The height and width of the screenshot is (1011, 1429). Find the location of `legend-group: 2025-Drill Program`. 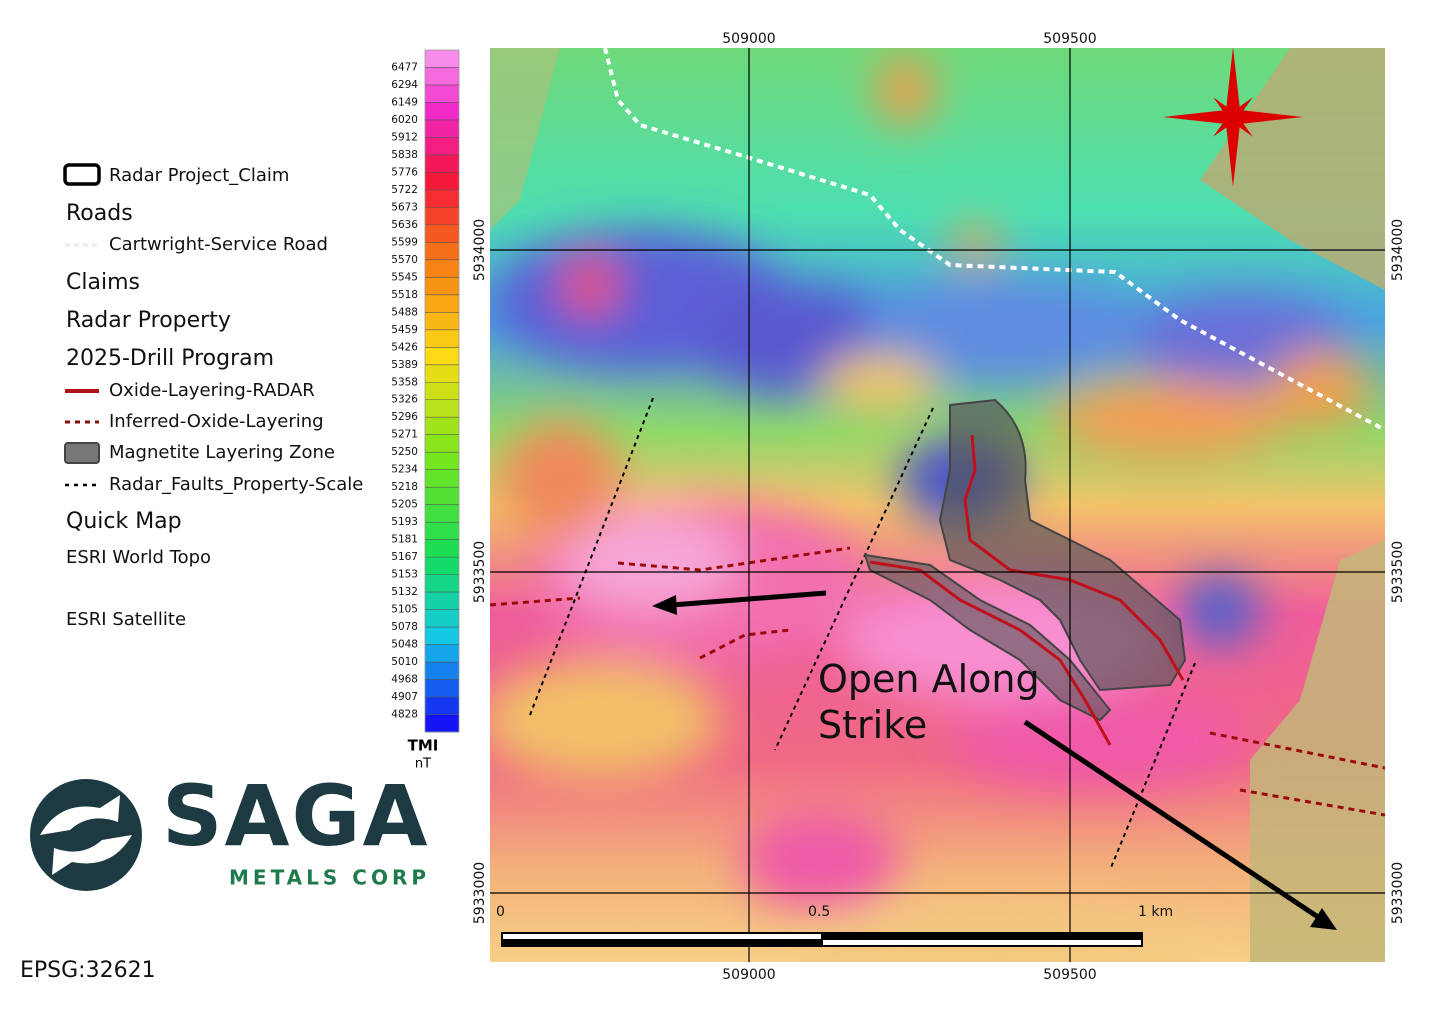

legend-group: 2025-Drill Program is located at coordinates (170, 358).